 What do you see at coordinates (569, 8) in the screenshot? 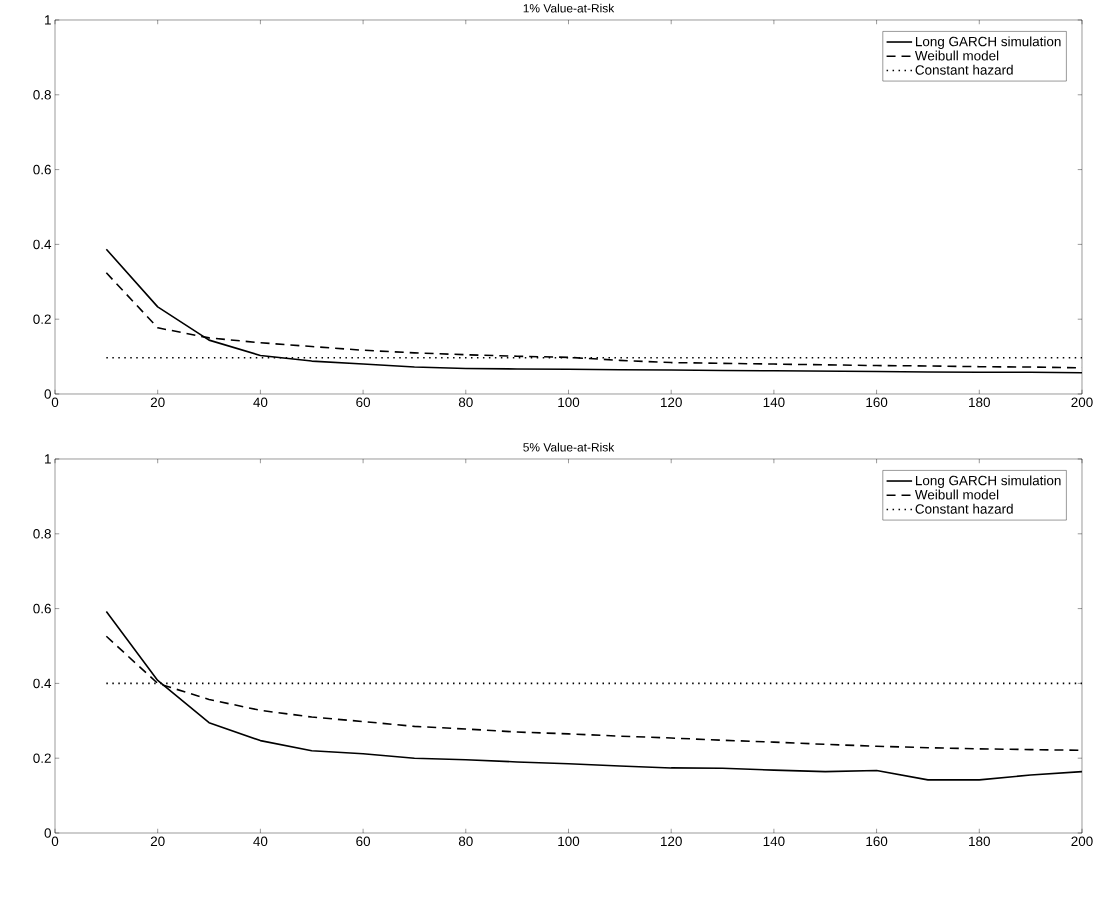
I see `chart-title: 1% Value-at-Risk` at bounding box center [569, 8].